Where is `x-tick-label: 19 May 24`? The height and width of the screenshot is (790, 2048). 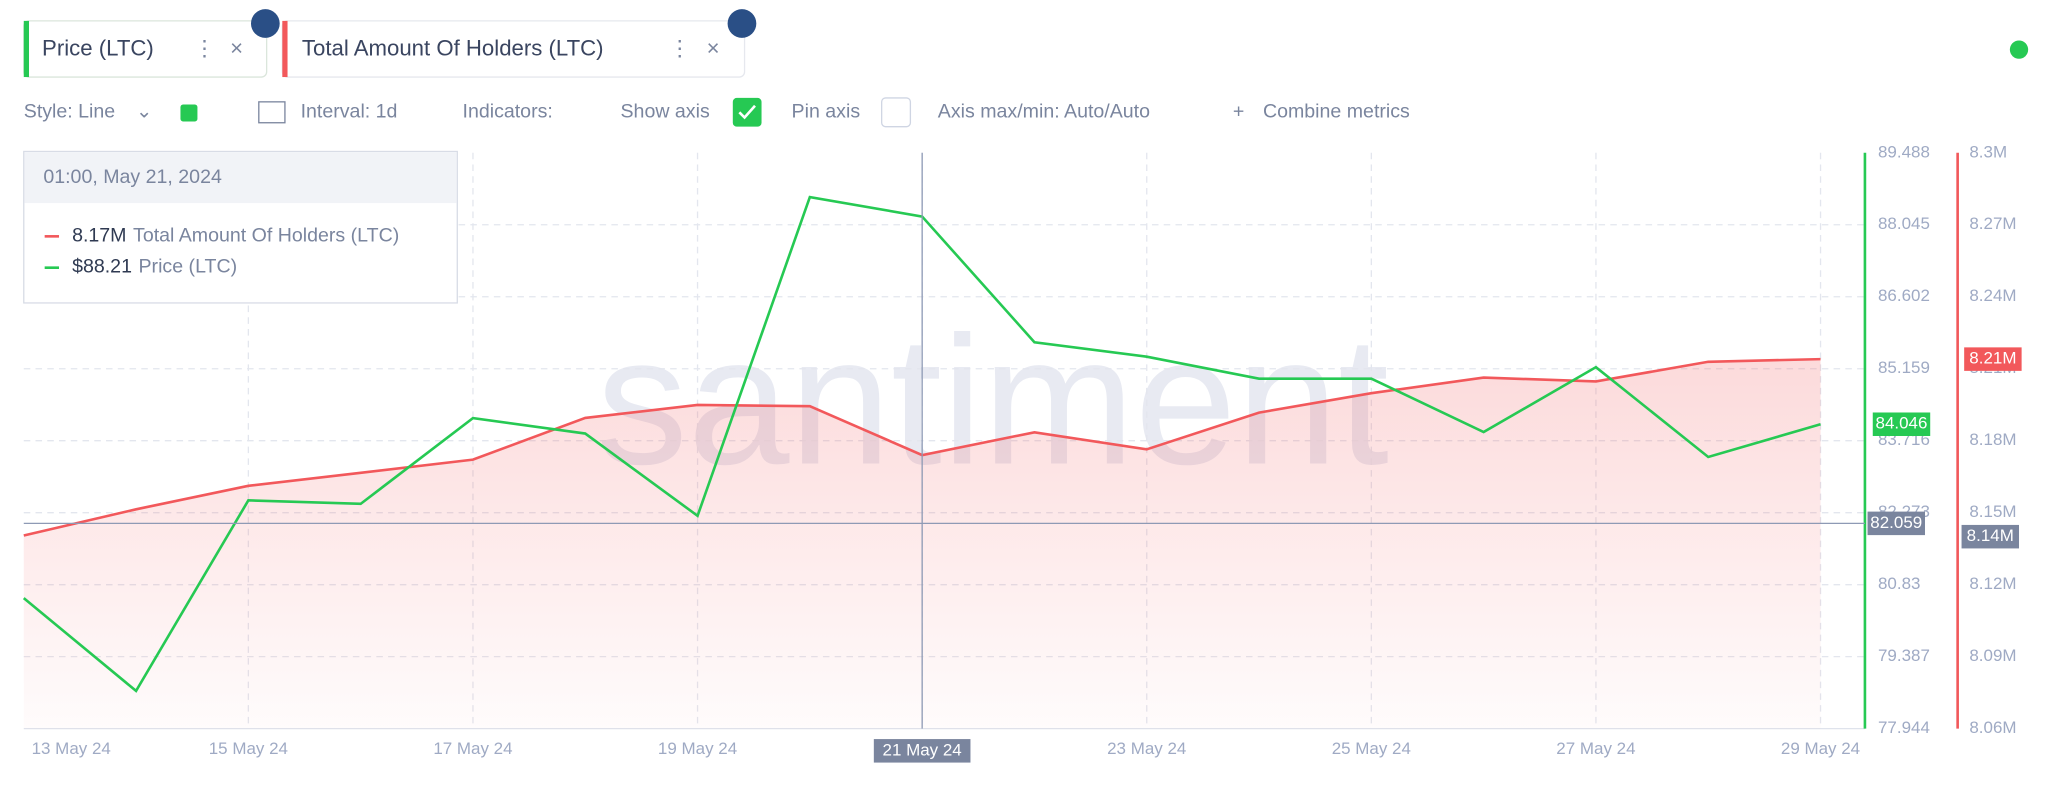 x-tick-label: 19 May 24 is located at coordinates (697, 748).